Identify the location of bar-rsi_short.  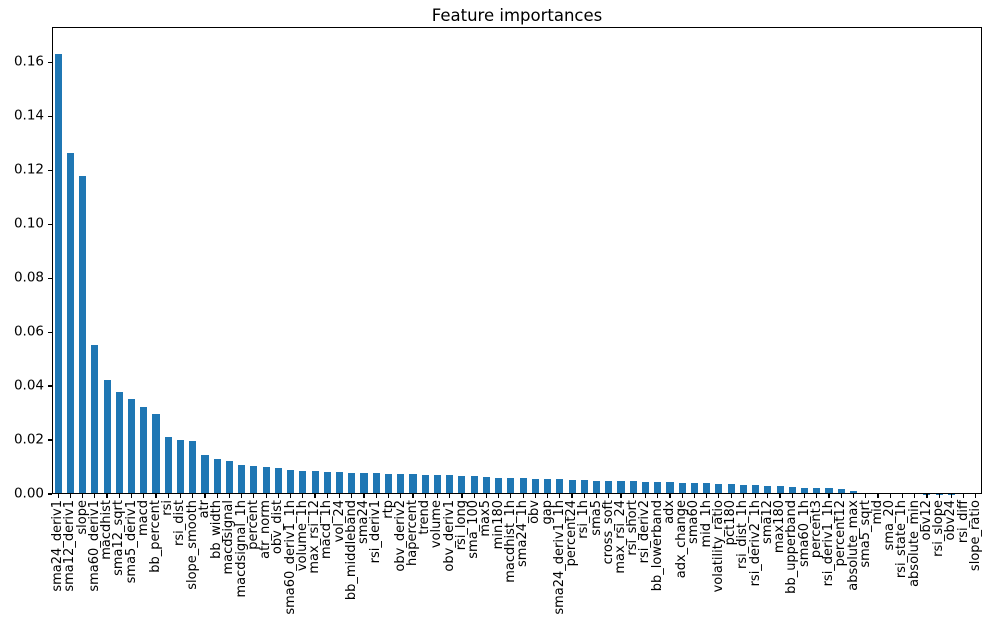
(633, 487).